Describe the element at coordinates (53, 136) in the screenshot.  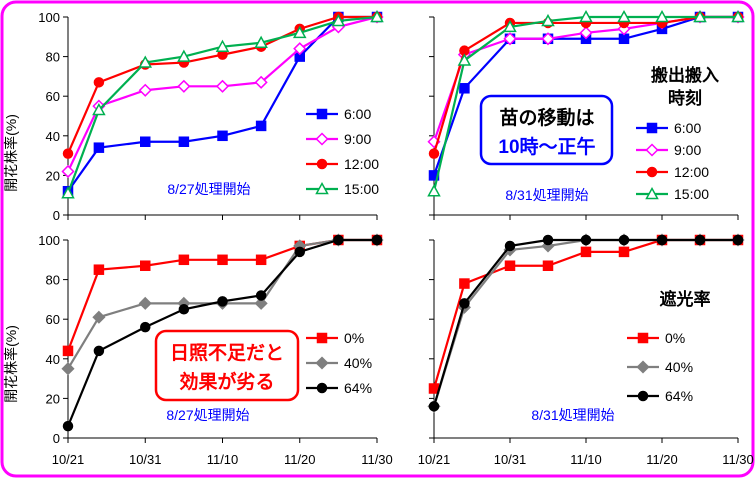
I see `y-tick-label: 40` at that location.